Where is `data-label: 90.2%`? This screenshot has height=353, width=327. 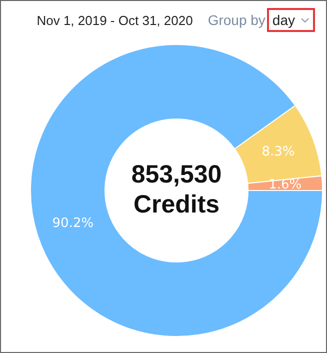 data-label: 90.2% is located at coordinates (73, 224).